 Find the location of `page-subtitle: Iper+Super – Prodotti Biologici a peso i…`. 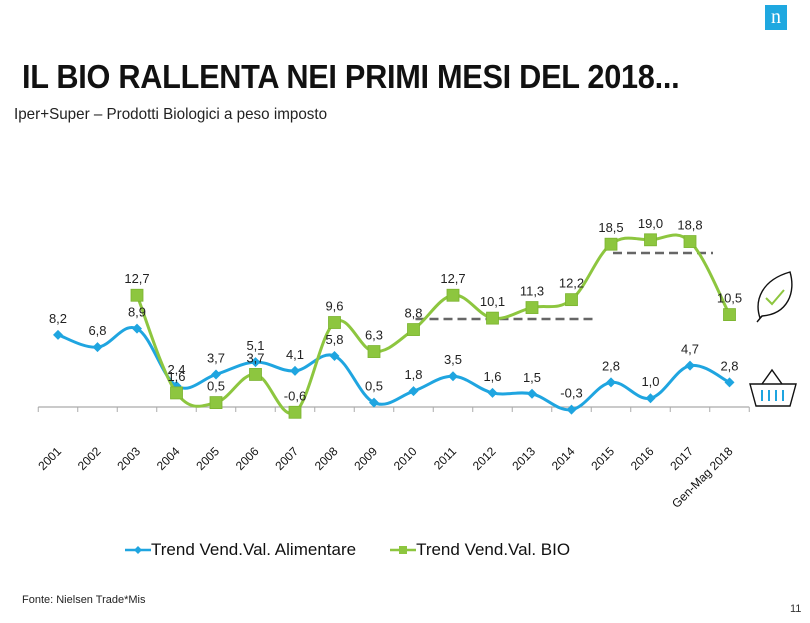

page-subtitle: Iper+Super – Prodotti Biologici a peso i… is located at coordinates (171, 114).